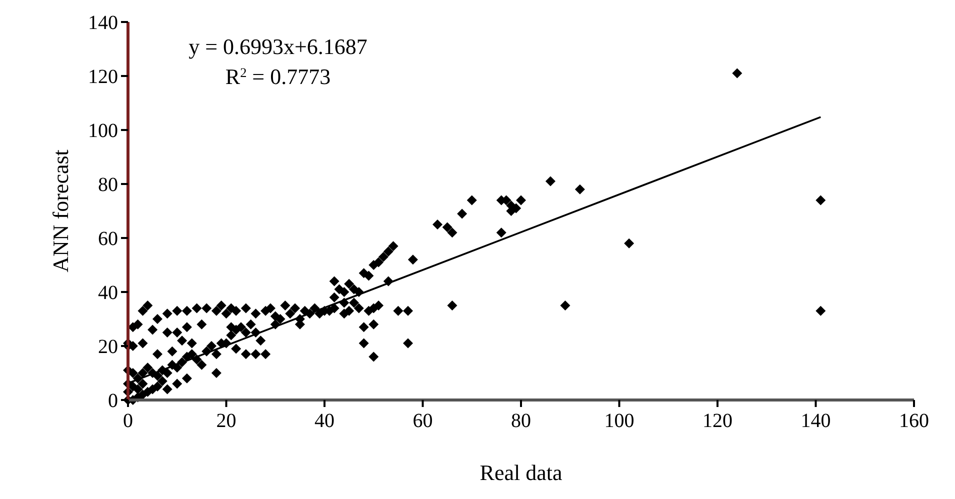 The height and width of the screenshot is (499, 955). Describe the element at coordinates (619, 421) in the screenshot. I see `x-tick-label: 100` at that location.